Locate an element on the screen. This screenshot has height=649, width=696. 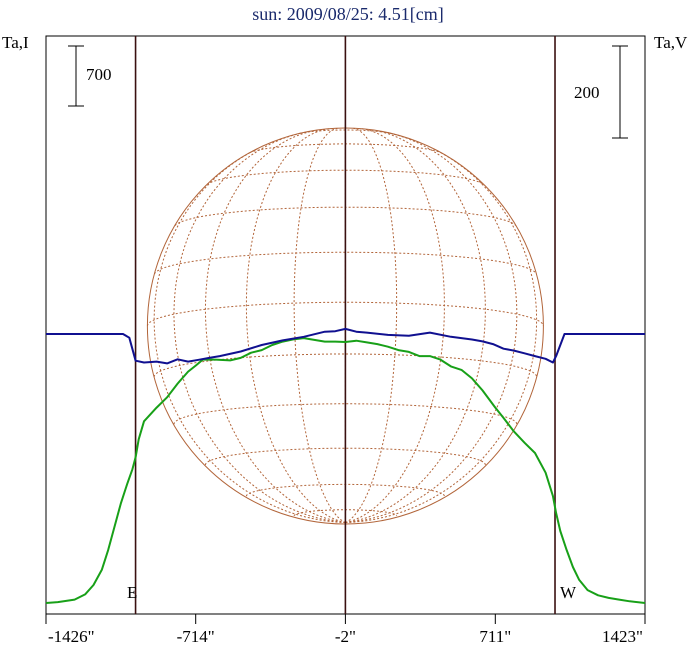
left-scale-bar: 700 is located at coordinates (90, 76).